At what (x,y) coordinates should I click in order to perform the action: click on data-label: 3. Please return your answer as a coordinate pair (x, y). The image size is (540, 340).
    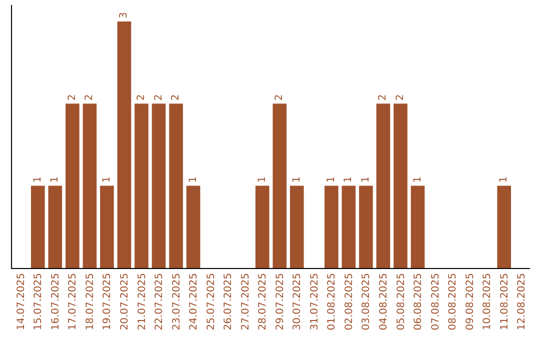
    Looking at the image, I should click on (124, 15).